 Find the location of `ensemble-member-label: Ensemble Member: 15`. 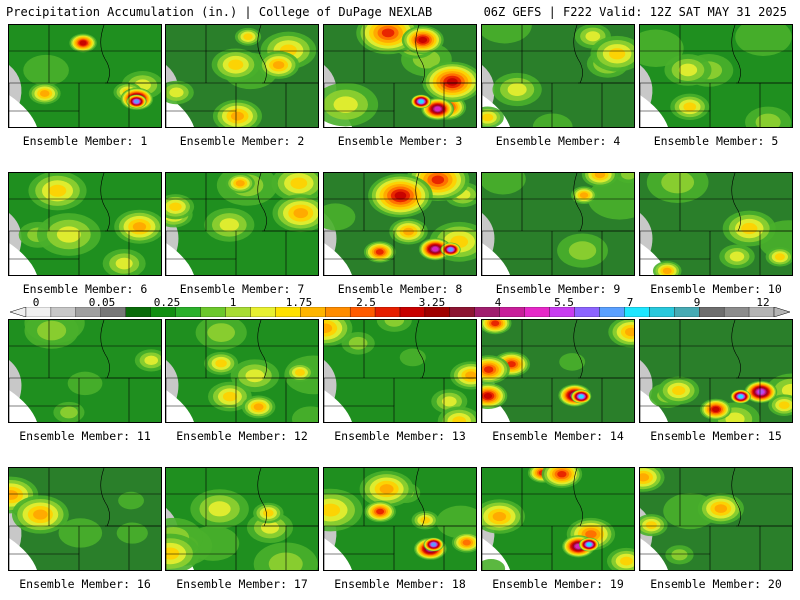

ensemble-member-label: Ensemble Member: 15 is located at coordinates (716, 436).